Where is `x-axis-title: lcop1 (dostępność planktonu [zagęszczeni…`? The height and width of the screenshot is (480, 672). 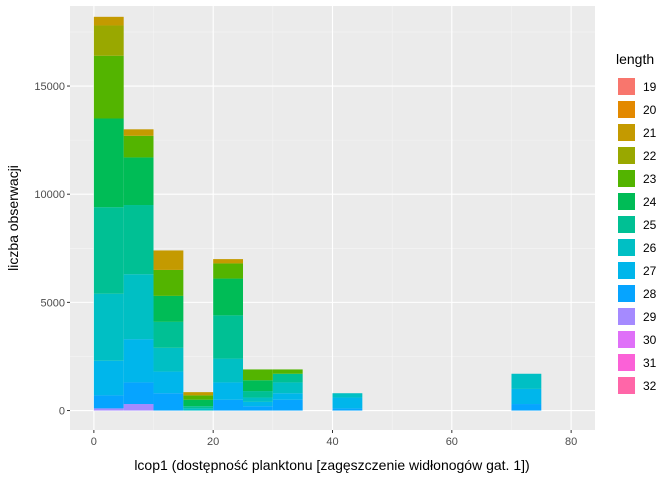 x-axis-title: lcop1 (dostępność planktonu [zagęszczeni… is located at coordinates (331, 465).